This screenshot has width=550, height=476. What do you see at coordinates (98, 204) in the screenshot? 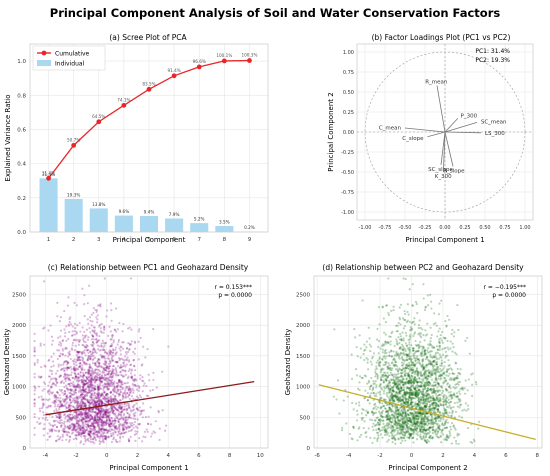
I see `scree-bar-label: 13.8%` at bounding box center [98, 204].